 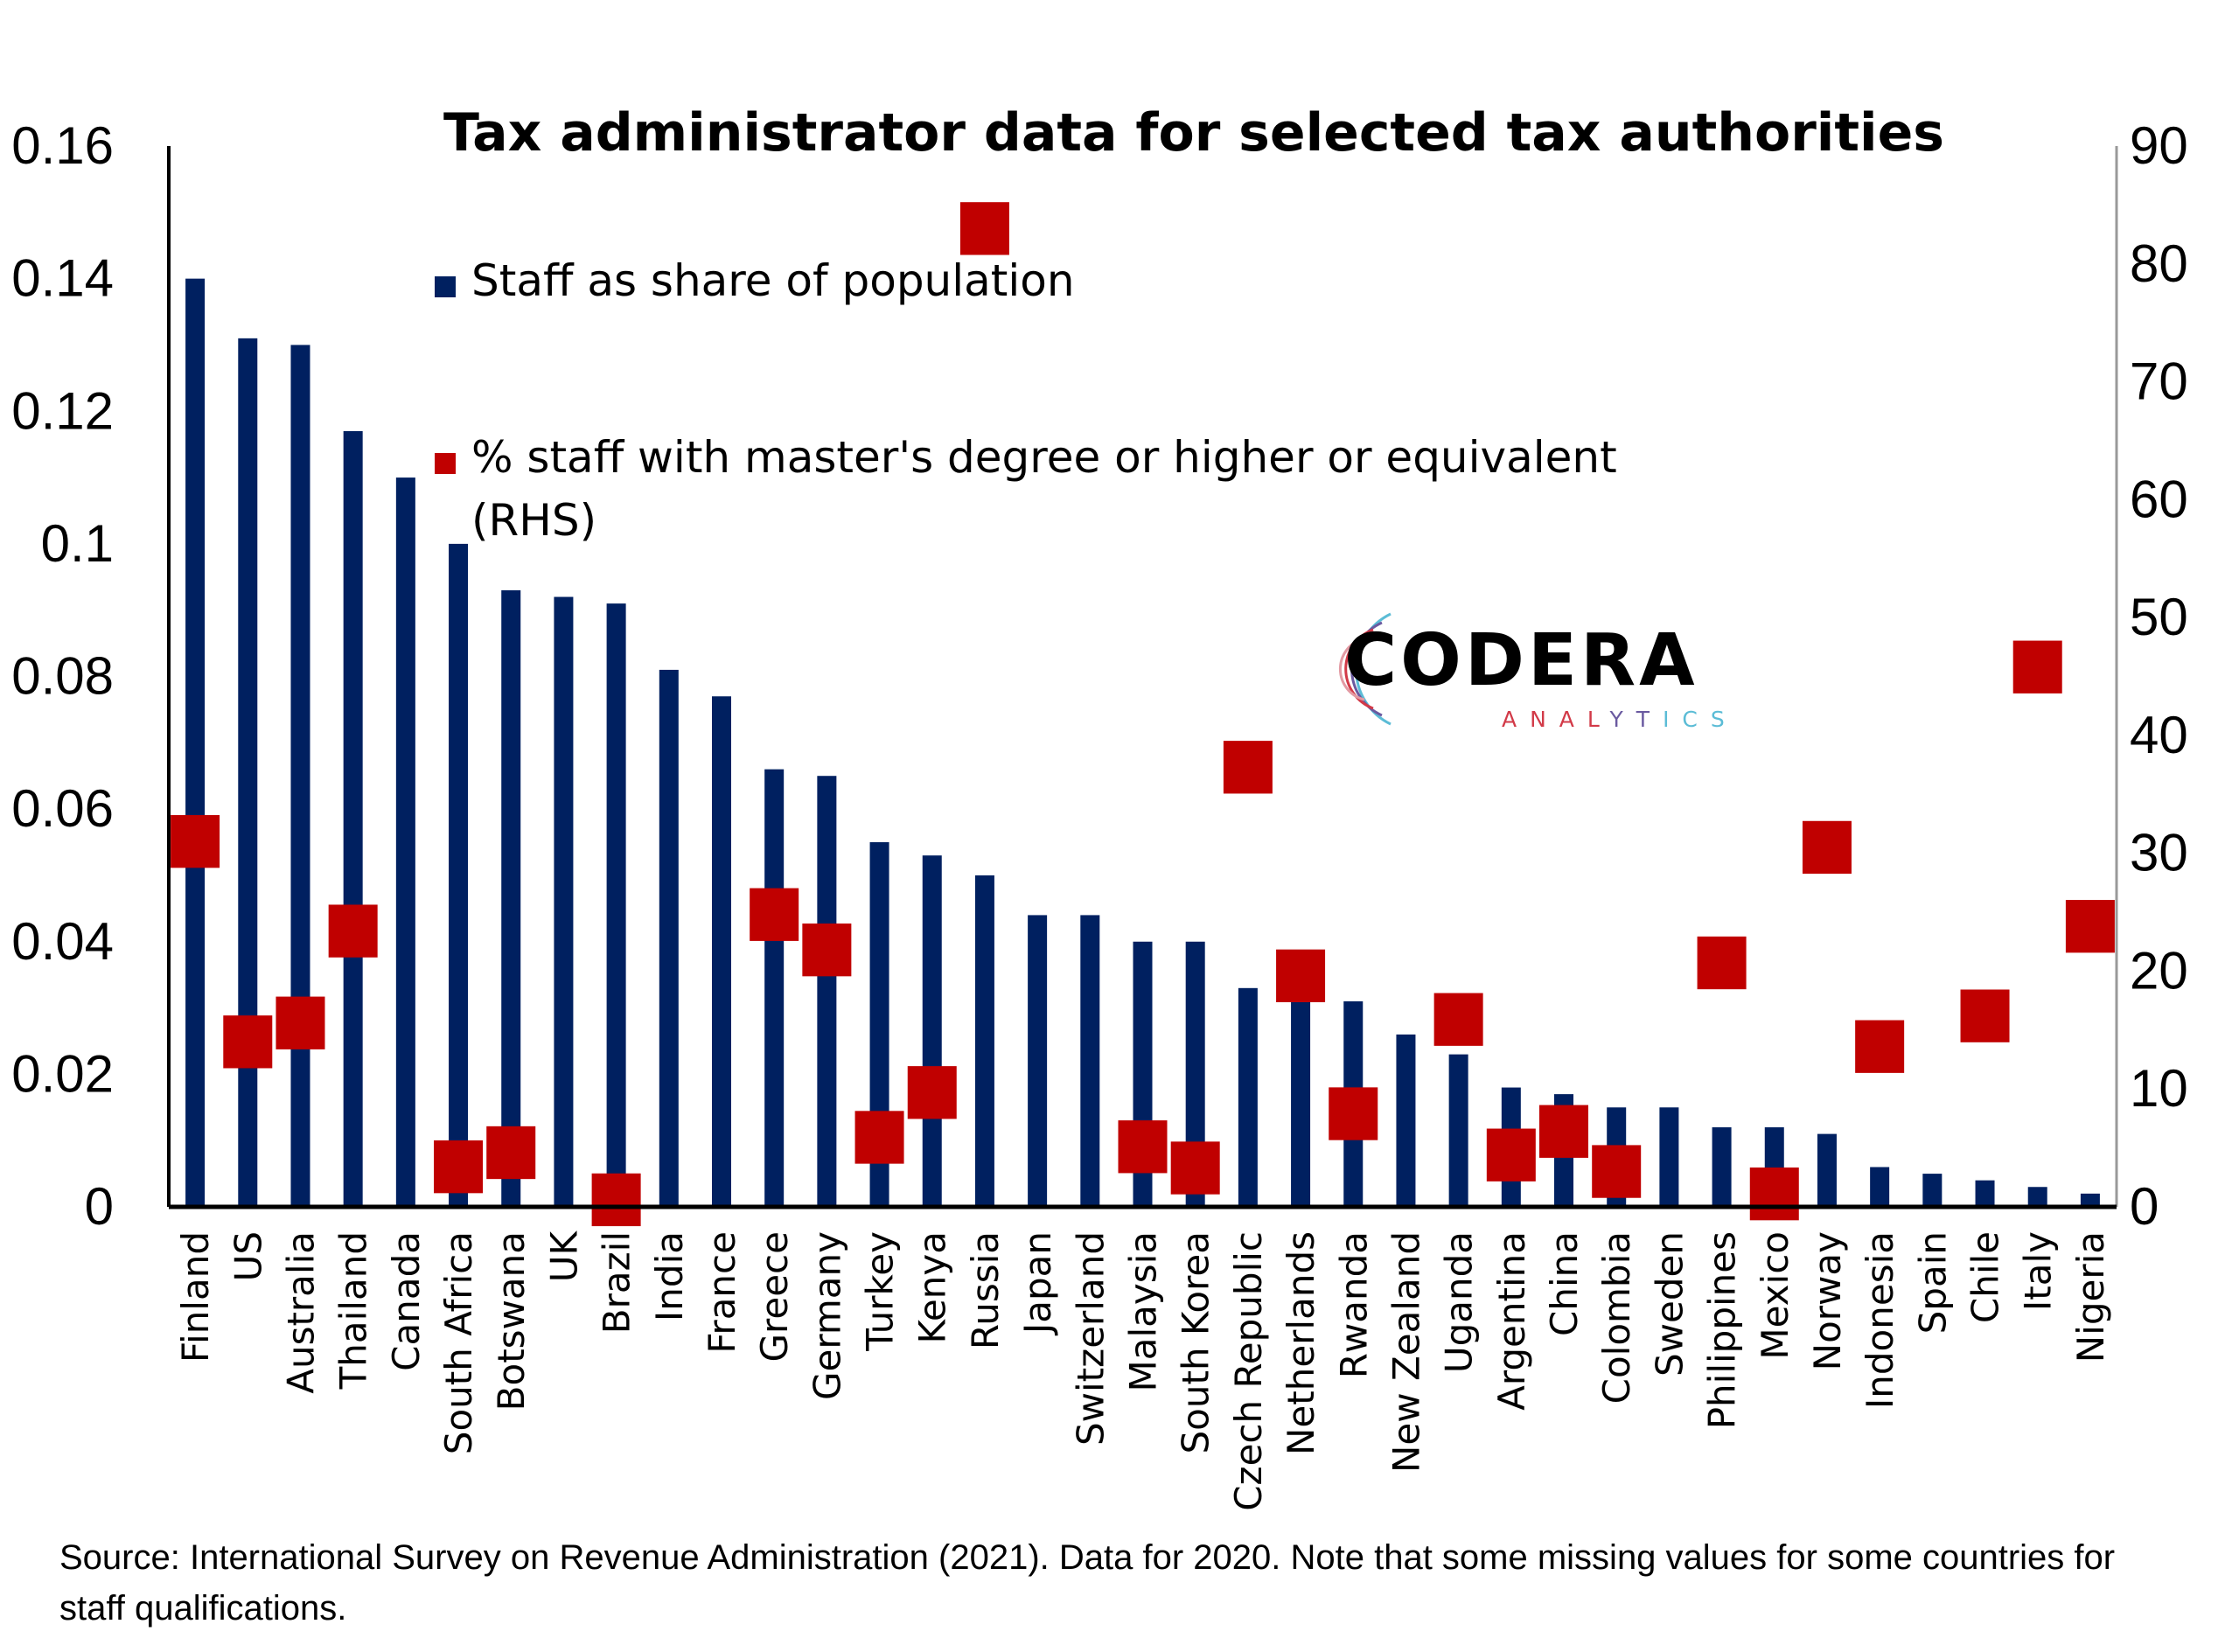 I want to click on left-tick-label: 0.14, so click(x=62, y=278).